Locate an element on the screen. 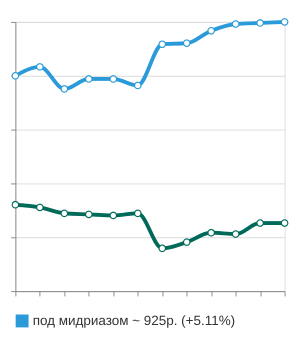 This screenshot has width=300, height=340. legend-label: под мидриазом ~ 925р. (+5.11%) is located at coordinates (134, 320).